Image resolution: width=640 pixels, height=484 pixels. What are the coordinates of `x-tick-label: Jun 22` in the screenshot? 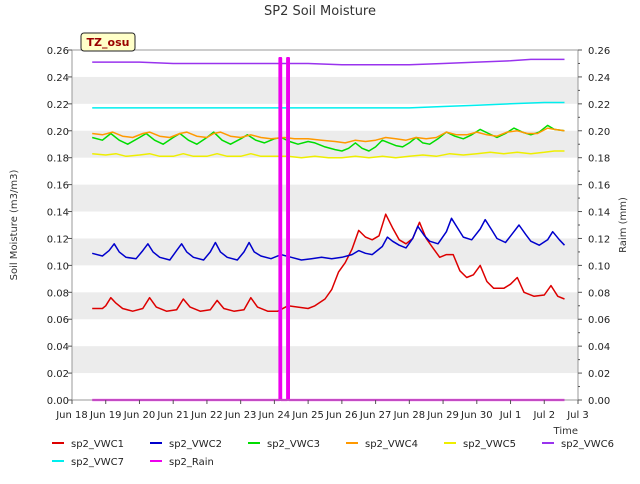 It's located at (206, 415).